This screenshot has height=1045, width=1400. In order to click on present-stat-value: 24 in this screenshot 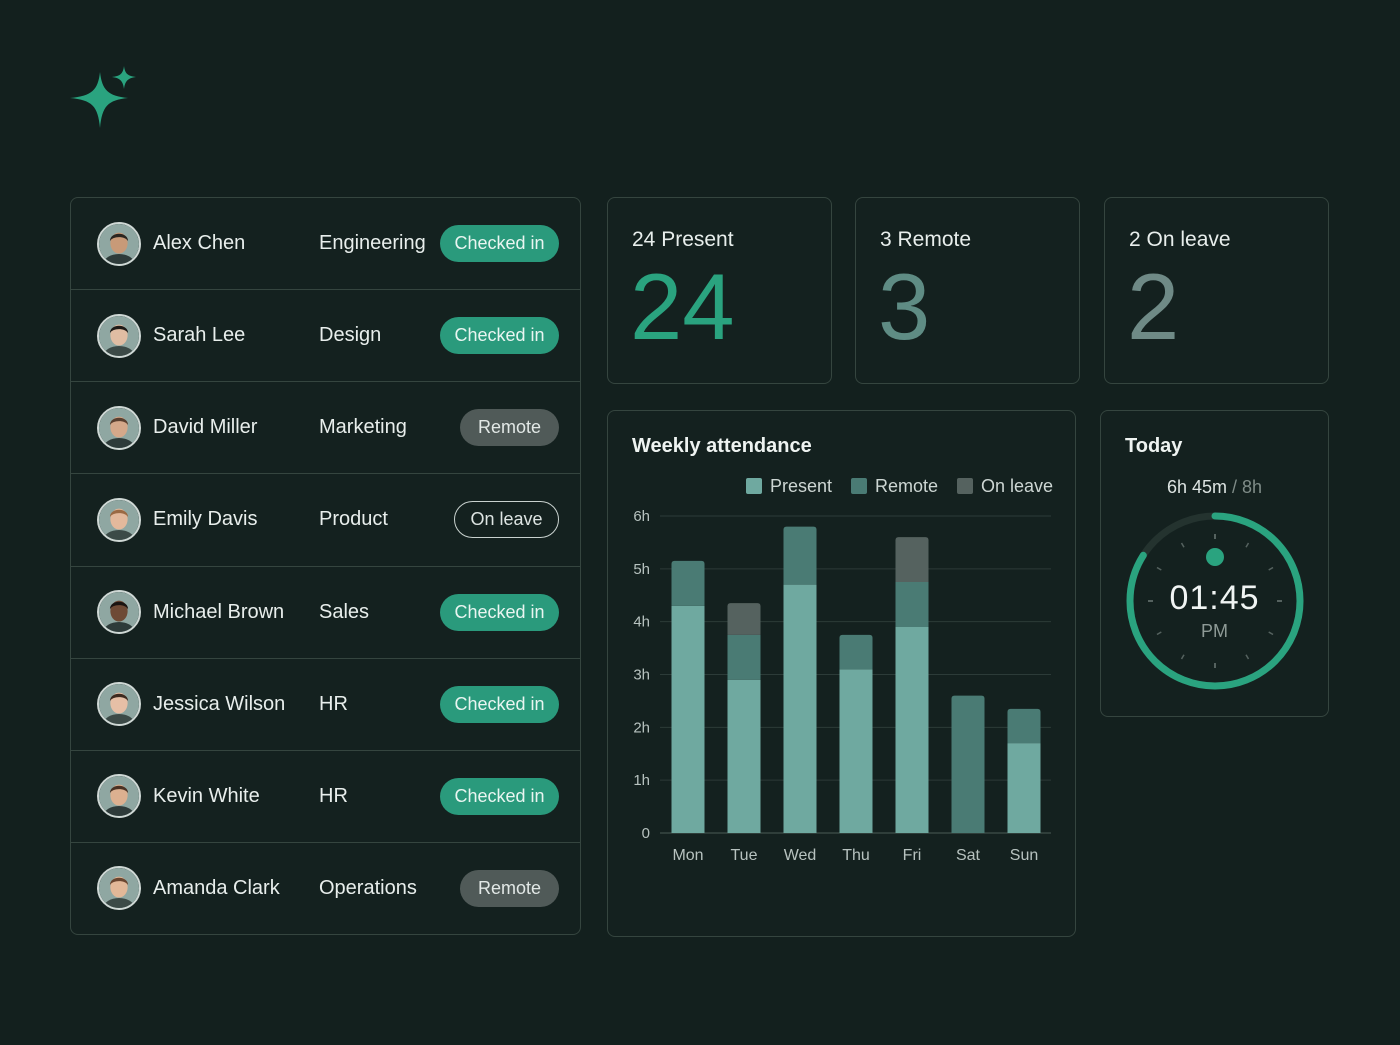, I will do `click(682, 306)`.